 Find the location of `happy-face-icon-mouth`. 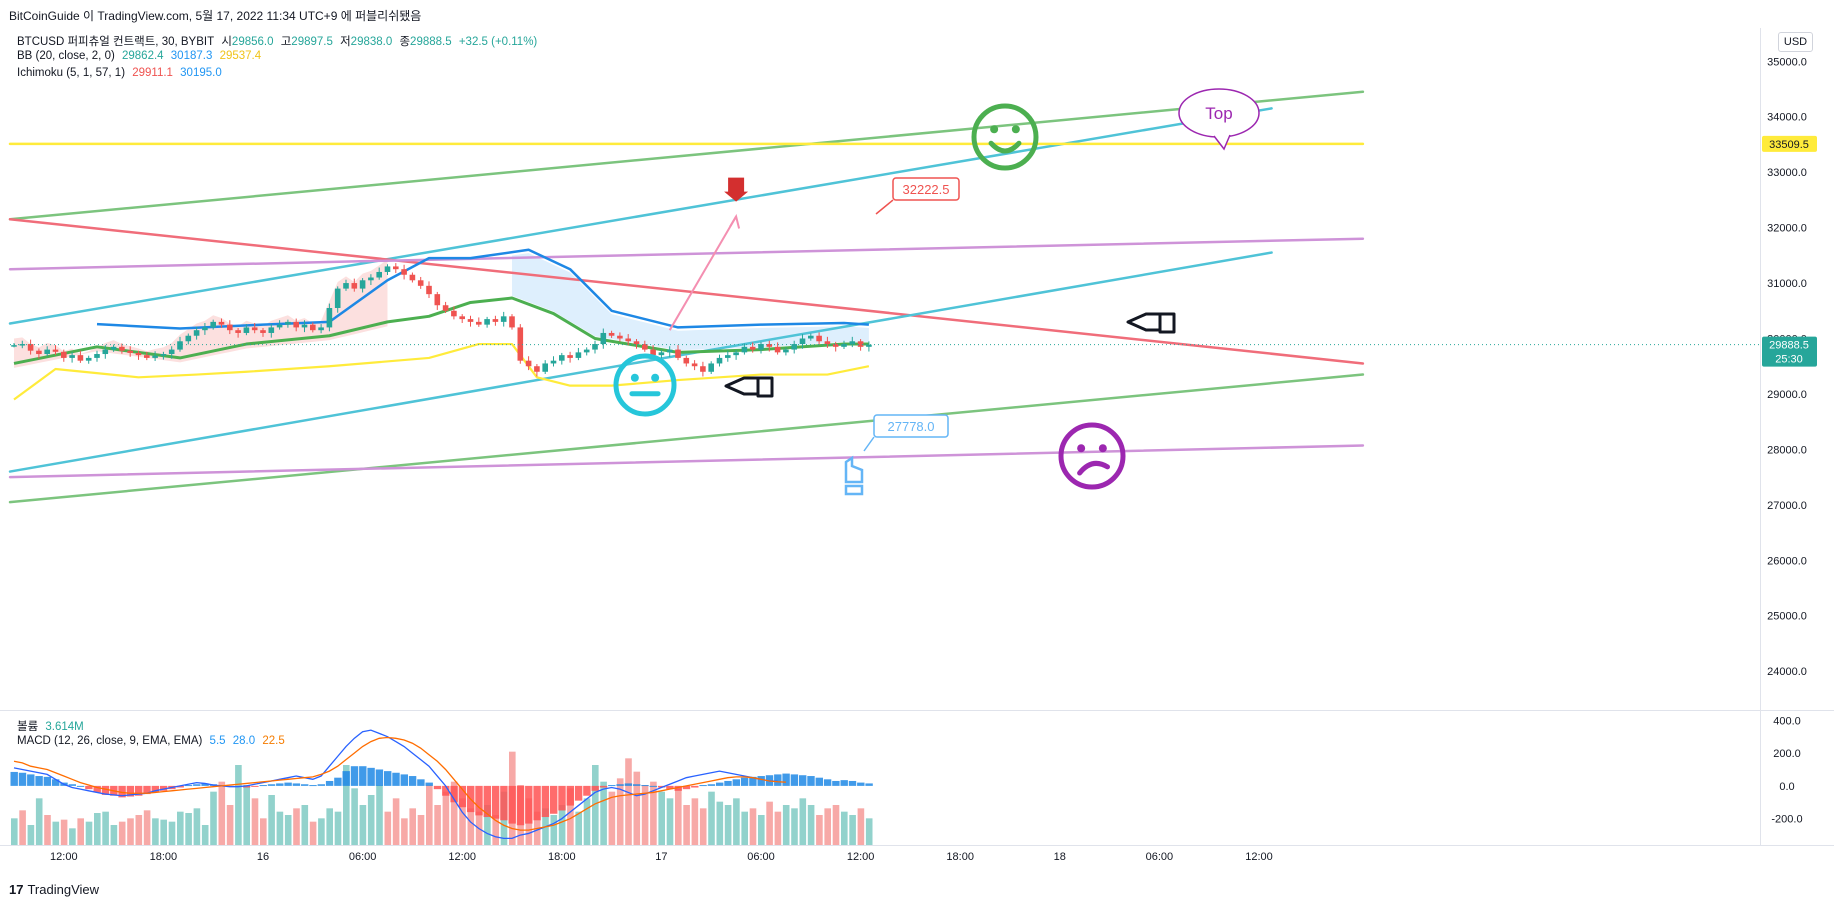

happy-face-icon-mouth is located at coordinates (1005, 147).